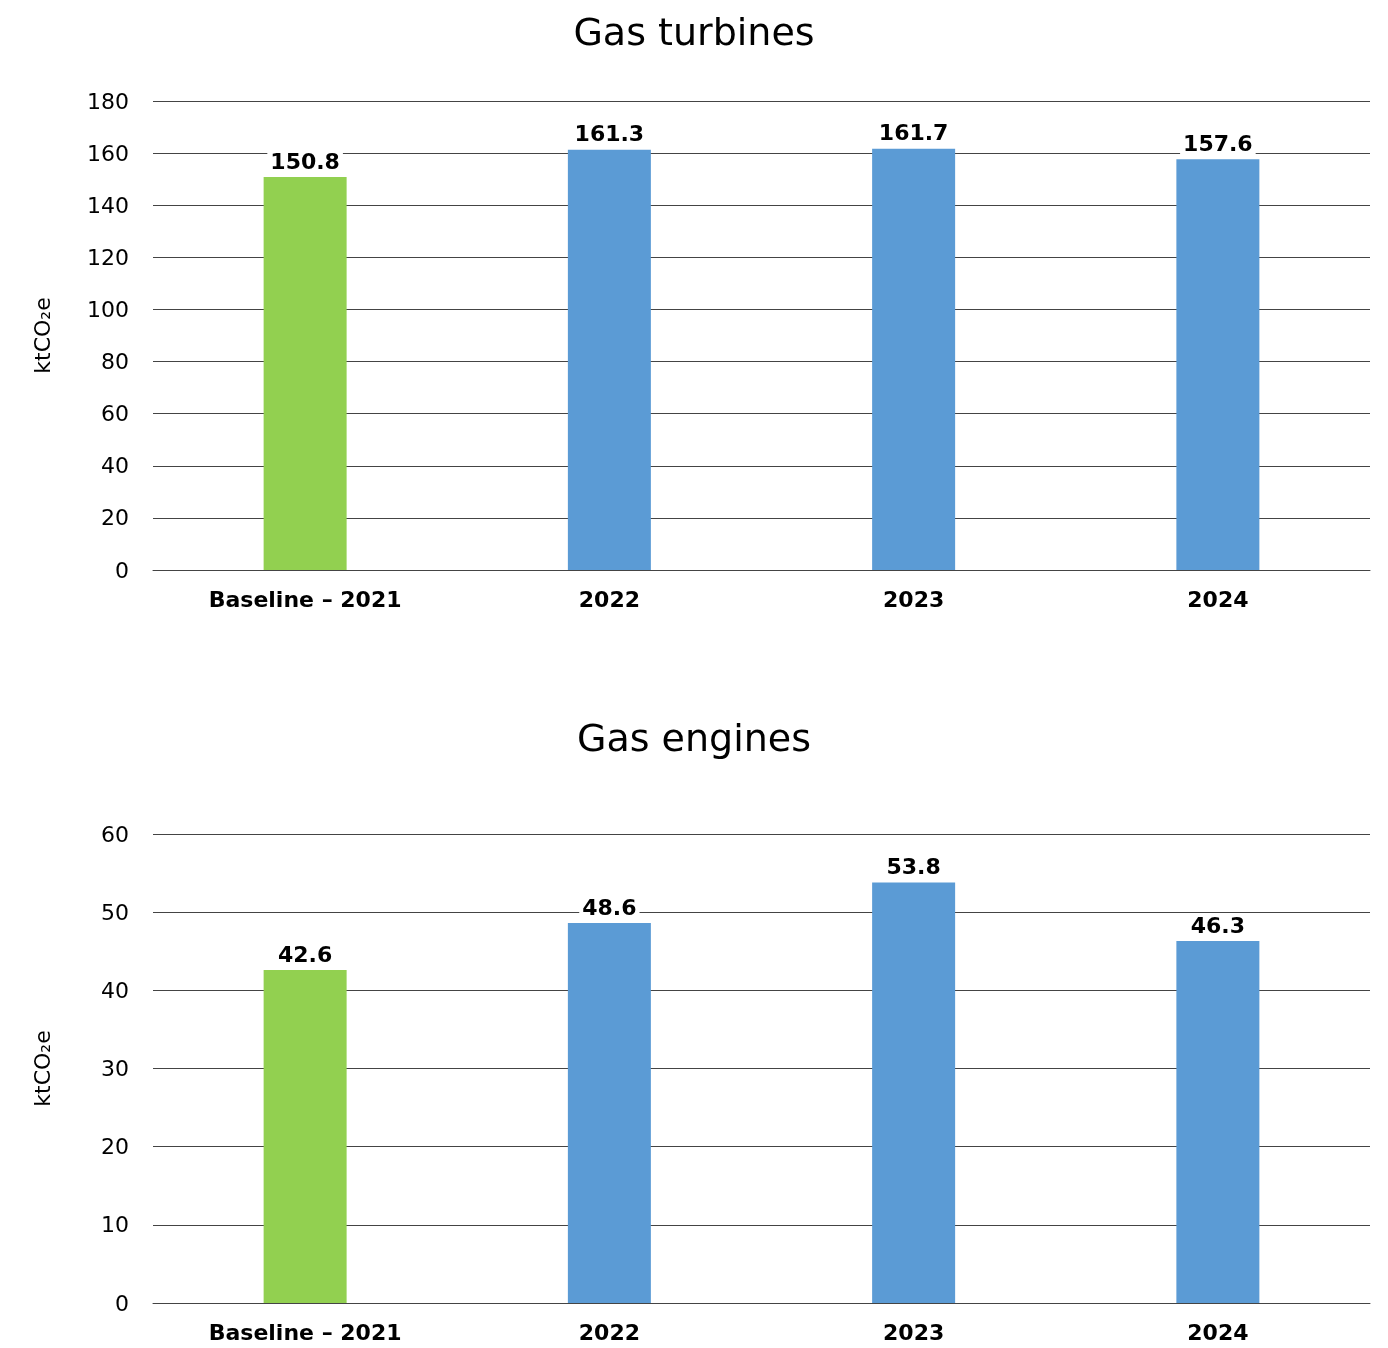 This screenshot has width=1388, height=1348. I want to click on data-label: 53.8, so click(913, 866).